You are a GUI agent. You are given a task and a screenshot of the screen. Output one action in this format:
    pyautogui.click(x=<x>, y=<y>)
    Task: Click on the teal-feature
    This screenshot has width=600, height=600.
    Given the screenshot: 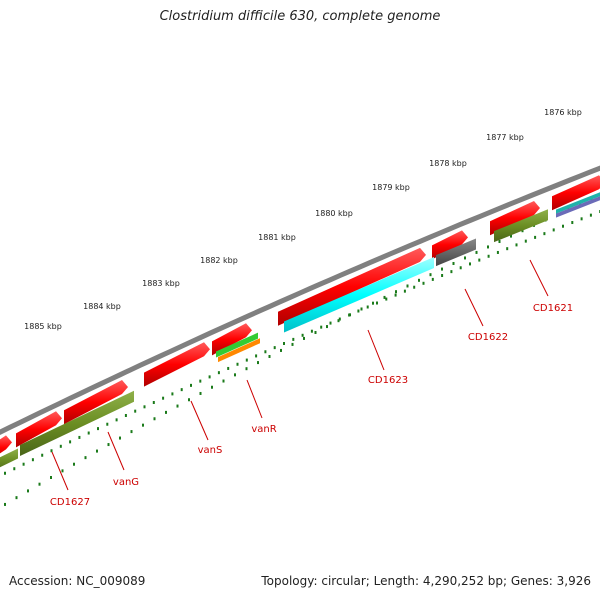 What is the action you would take?
    pyautogui.click(x=578, y=203)
    